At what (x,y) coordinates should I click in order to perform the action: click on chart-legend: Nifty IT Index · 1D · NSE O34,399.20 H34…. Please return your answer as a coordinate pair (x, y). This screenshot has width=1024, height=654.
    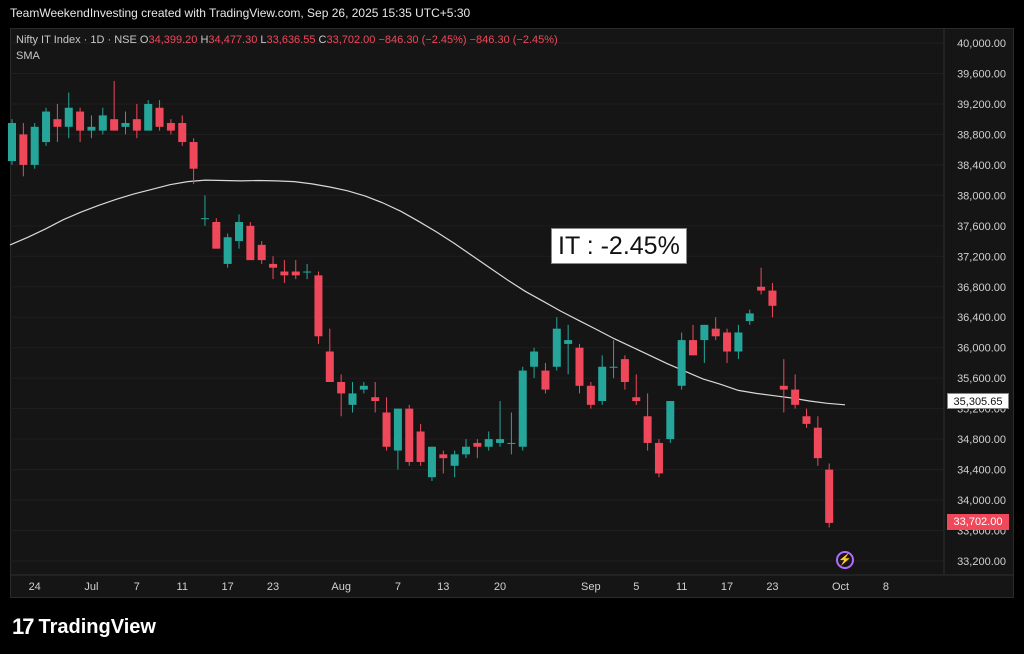
    Looking at the image, I should click on (287, 40).